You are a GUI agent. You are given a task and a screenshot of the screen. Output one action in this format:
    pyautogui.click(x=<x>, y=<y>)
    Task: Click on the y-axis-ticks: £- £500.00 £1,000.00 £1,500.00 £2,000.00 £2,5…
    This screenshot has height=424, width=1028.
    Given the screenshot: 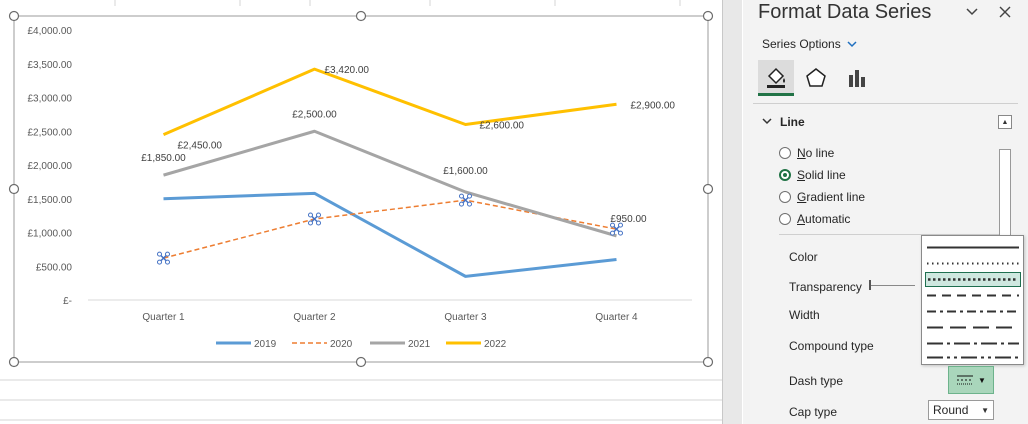 What is the action you would take?
    pyautogui.click(x=50, y=166)
    